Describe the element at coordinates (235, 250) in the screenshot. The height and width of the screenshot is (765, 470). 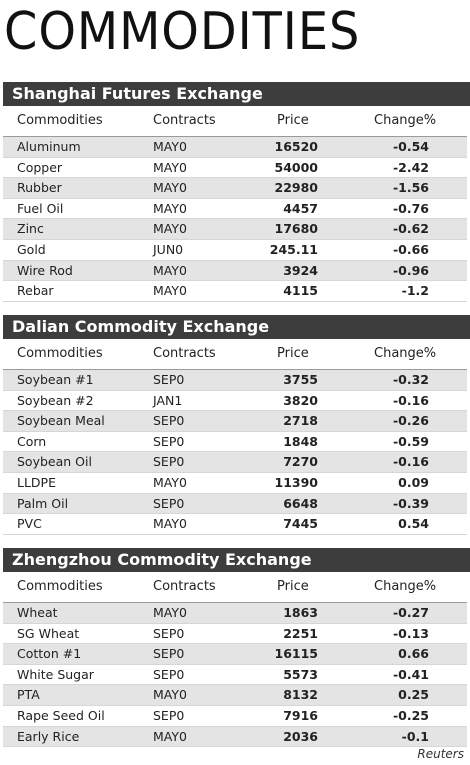
I see `table-row: Gold JUN0 245.11 -0.66` at that location.